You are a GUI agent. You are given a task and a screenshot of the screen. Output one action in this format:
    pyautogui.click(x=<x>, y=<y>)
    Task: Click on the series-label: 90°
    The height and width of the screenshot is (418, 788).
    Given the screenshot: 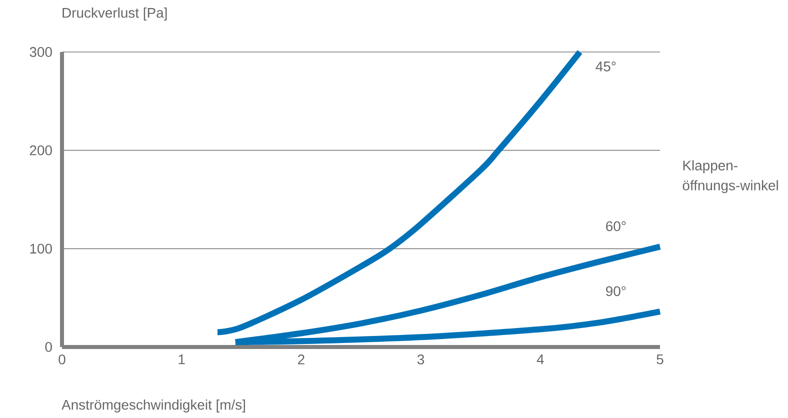 What is the action you would take?
    pyautogui.click(x=616, y=291)
    